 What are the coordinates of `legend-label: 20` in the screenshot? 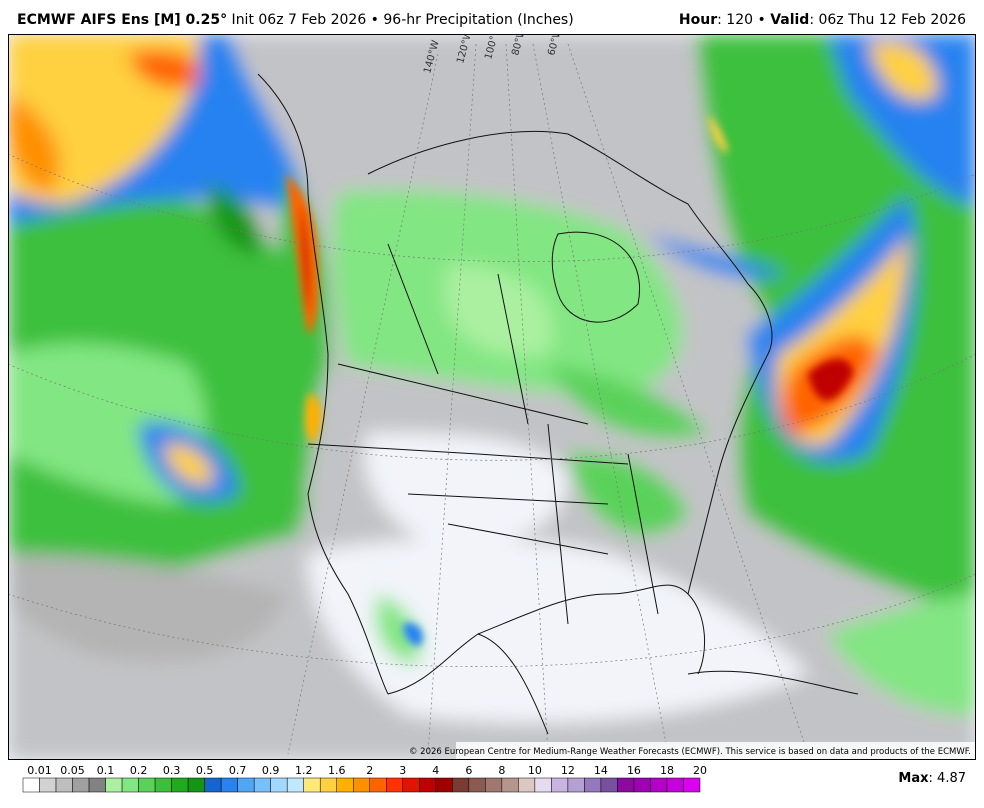 It's located at (700, 770).